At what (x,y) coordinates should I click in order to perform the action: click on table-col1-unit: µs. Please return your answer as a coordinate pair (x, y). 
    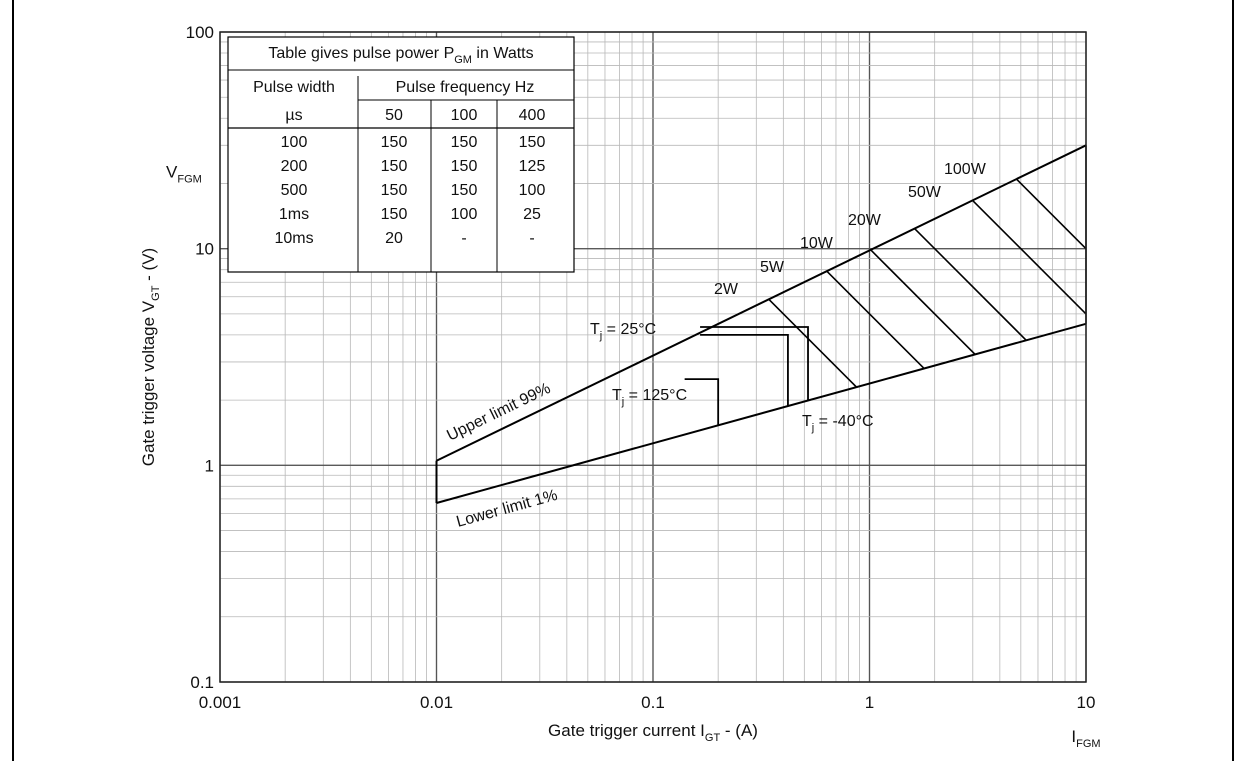
    Looking at the image, I should click on (293, 115).